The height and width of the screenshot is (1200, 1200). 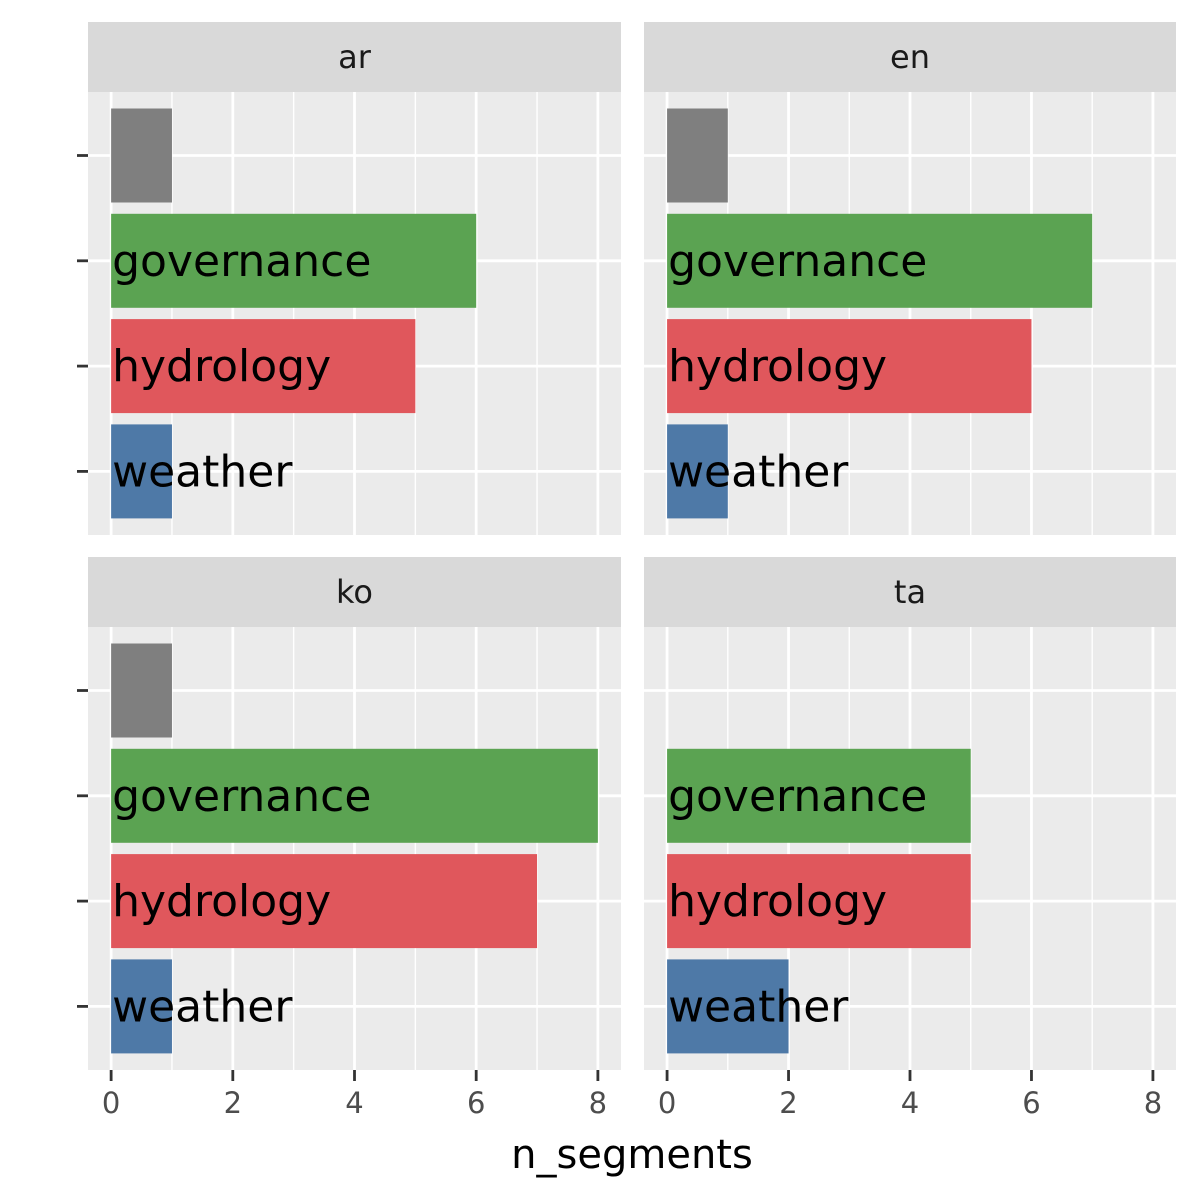 I want to click on facet-title: ko, so click(x=354, y=592).